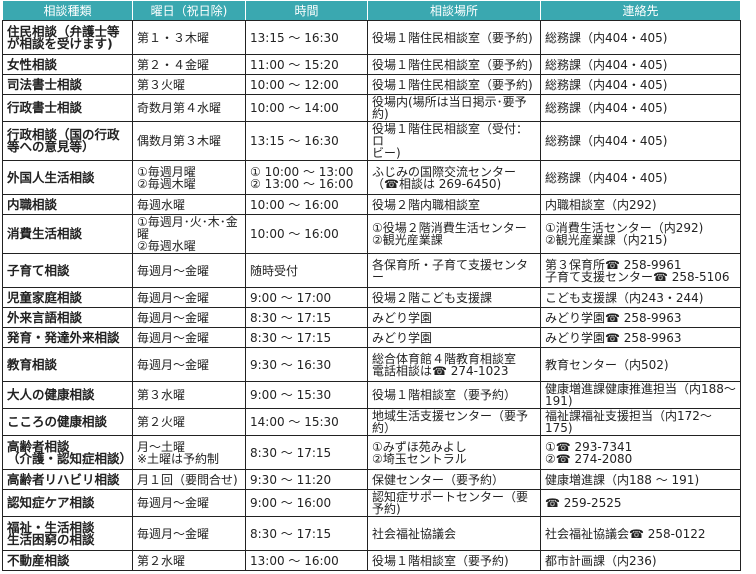 The height and width of the screenshot is (574, 756). What do you see at coordinates (67, 270) in the screenshot?
I see `category-cell: 子育て相談` at bounding box center [67, 270].